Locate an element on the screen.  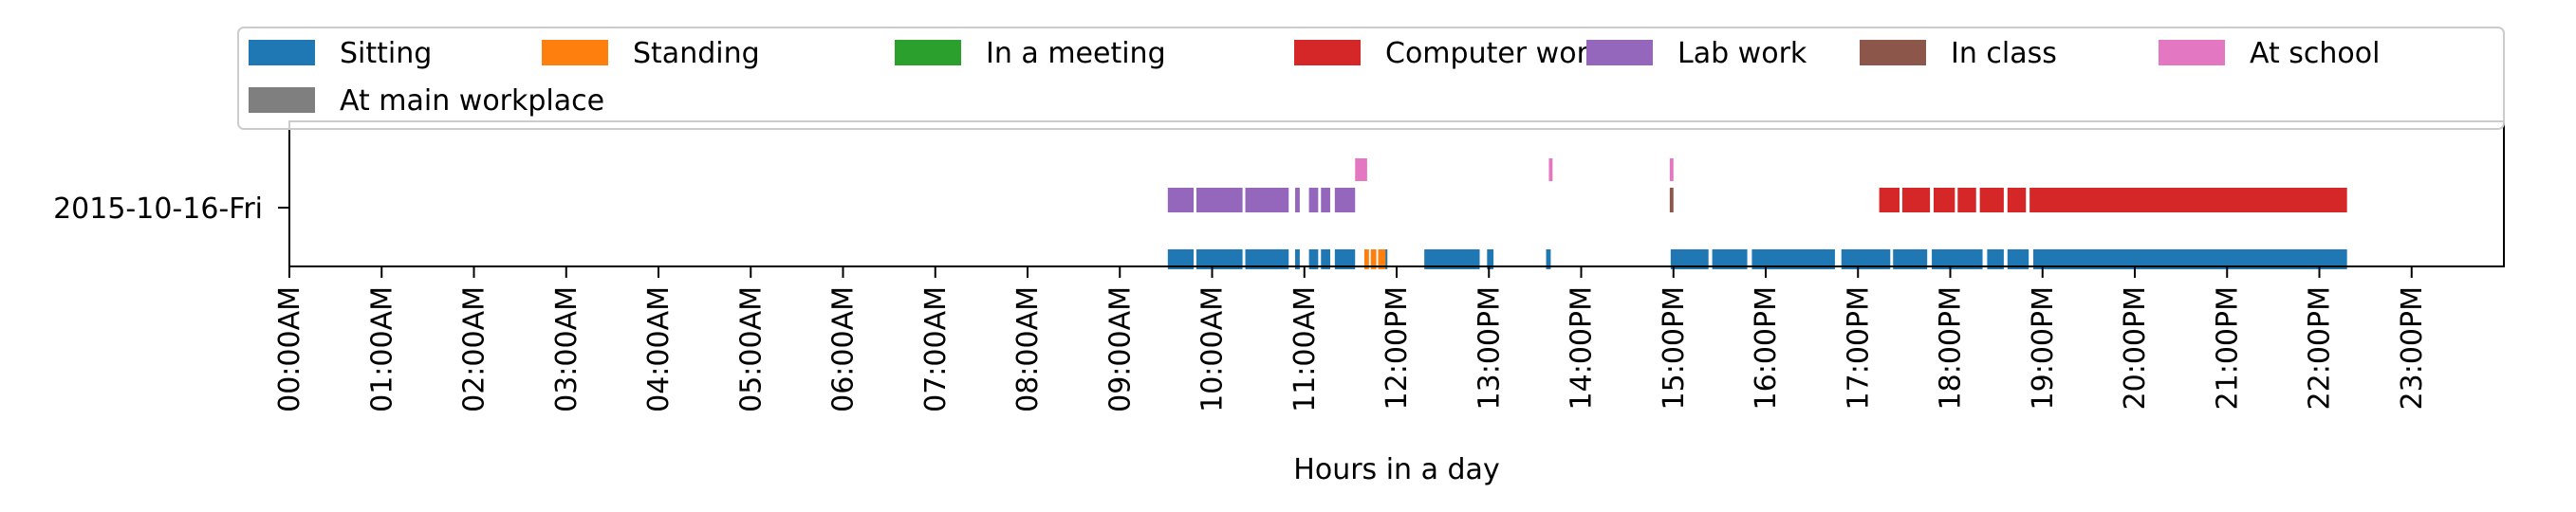
x-axis-title: Hours in a day is located at coordinates (1396, 469).